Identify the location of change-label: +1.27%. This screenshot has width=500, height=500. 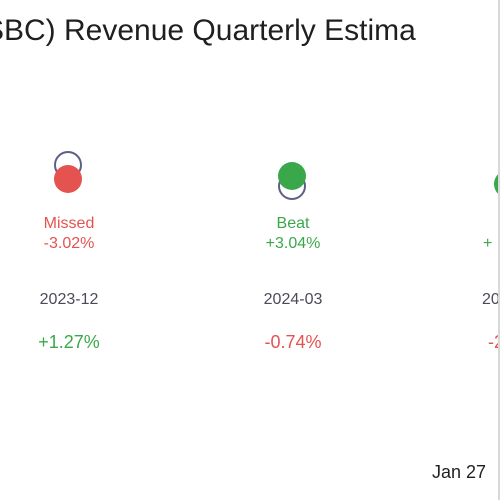
(69, 342).